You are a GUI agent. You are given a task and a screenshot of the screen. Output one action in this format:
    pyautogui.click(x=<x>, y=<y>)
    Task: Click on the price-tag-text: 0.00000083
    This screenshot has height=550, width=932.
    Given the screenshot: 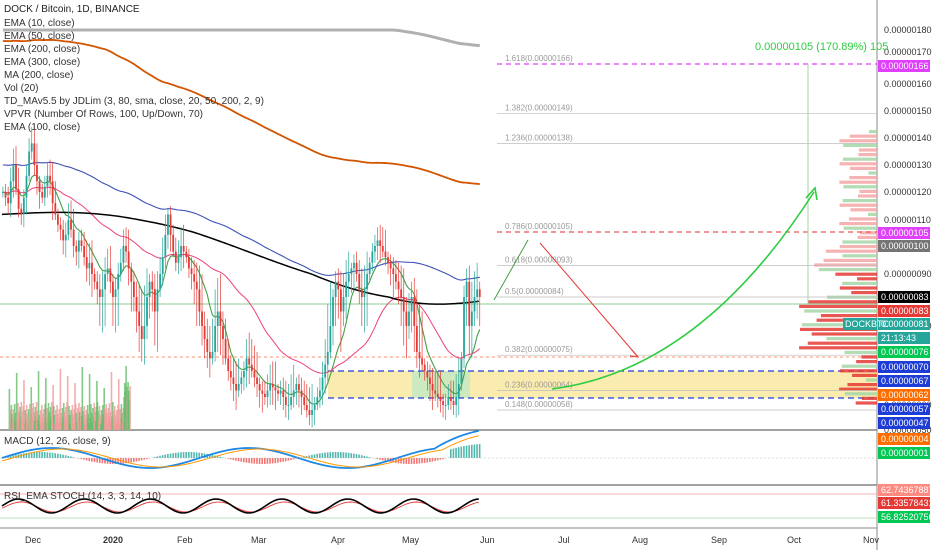 What is the action you would take?
    pyautogui.click(x=905, y=297)
    